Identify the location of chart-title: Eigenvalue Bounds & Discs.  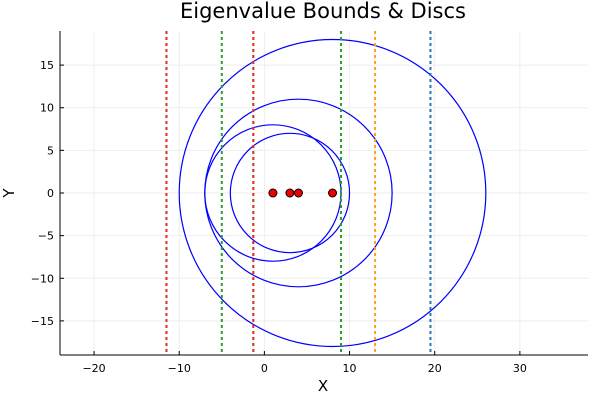
(323, 11).